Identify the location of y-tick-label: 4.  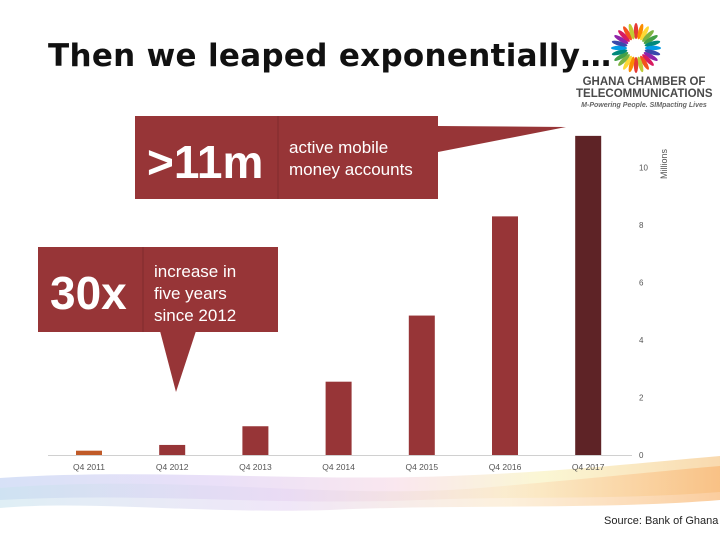
(641, 340).